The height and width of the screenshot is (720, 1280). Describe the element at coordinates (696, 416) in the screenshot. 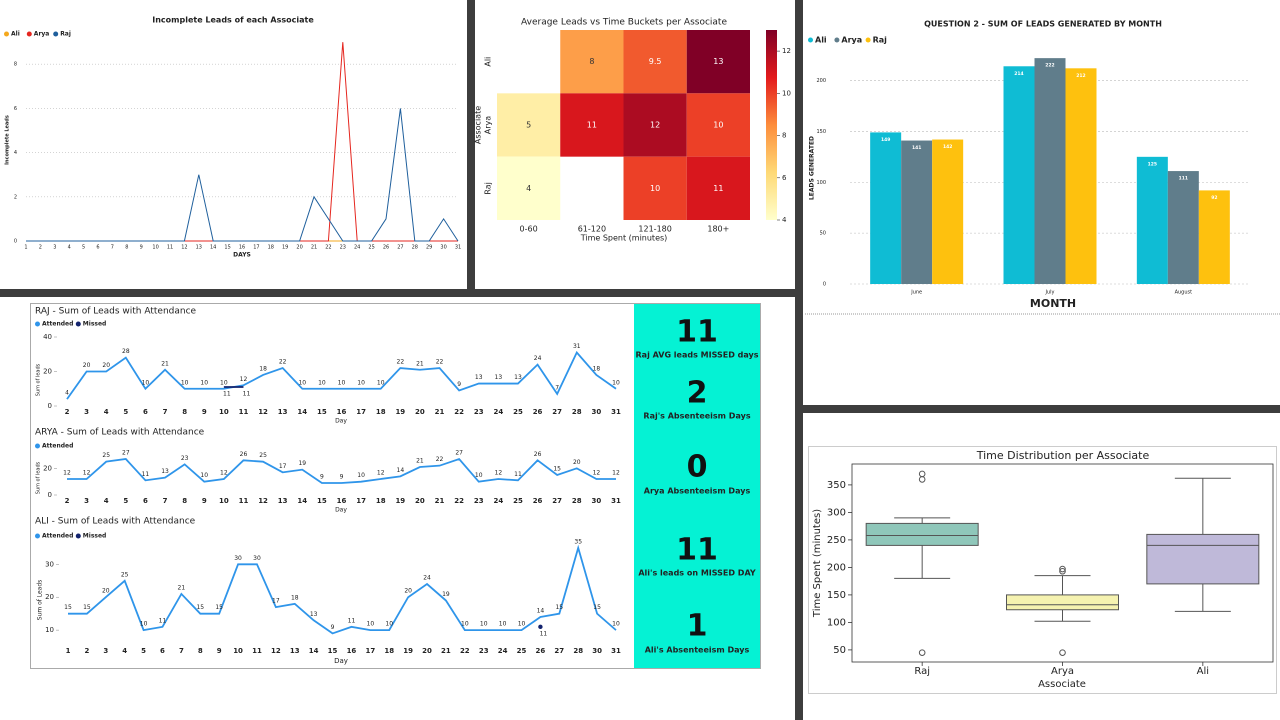

I see `kpi-label: Raj's Absenteeism Days` at that location.